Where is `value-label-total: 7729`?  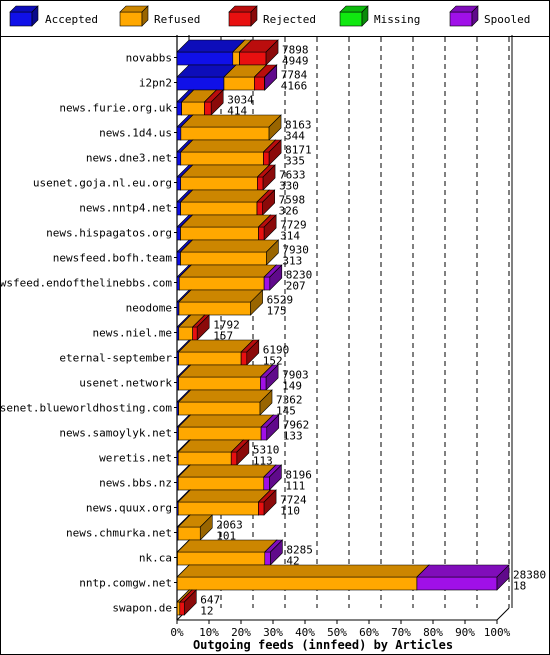 value-label-total: 7729 is located at coordinates (293, 225).